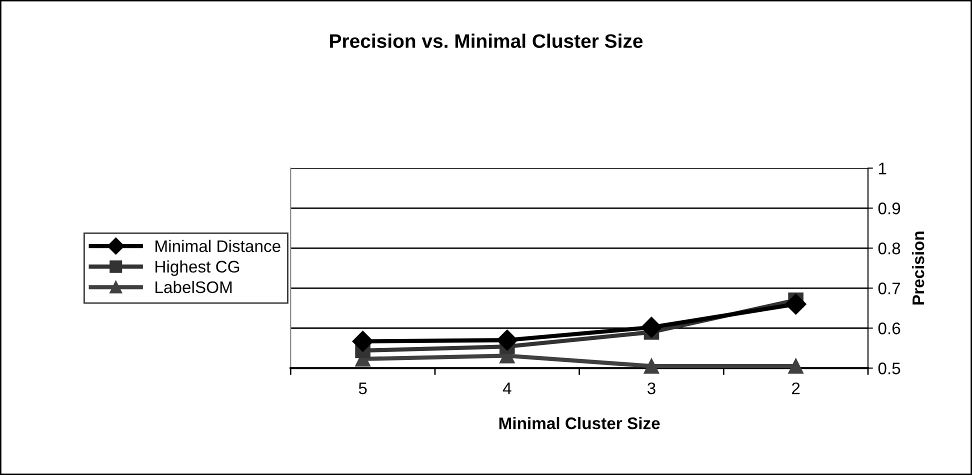  Describe the element at coordinates (889, 288) in the screenshot. I see `y-tick-label: 0.7` at that location.